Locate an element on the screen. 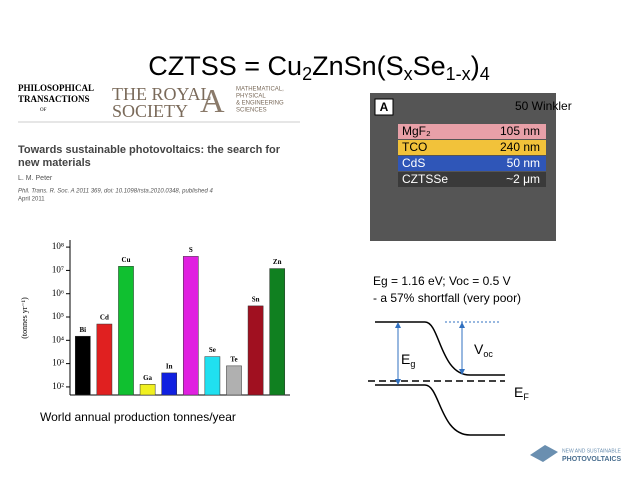 This screenshot has height=479, width=638. journal-name: TRANSACTIONS is located at coordinates (54, 99).